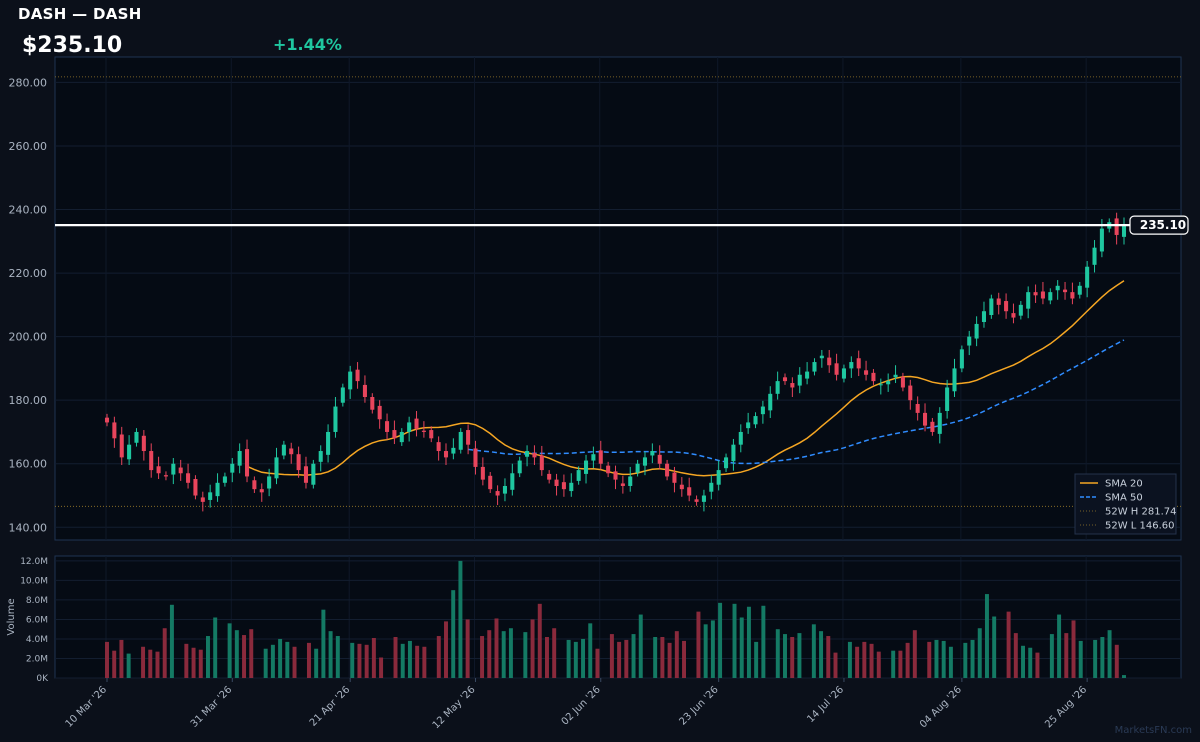 The height and width of the screenshot is (742, 1200). Describe the element at coordinates (330, 706) in the screenshot. I see `x-tick-label: 21 Apr '26` at that location.